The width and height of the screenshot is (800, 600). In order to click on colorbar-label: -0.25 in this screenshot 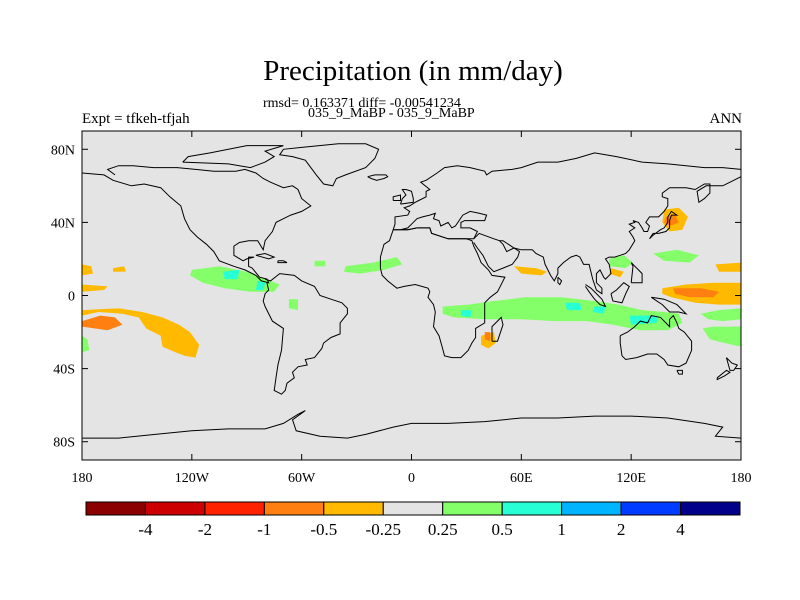, I will do `click(383, 529)`.